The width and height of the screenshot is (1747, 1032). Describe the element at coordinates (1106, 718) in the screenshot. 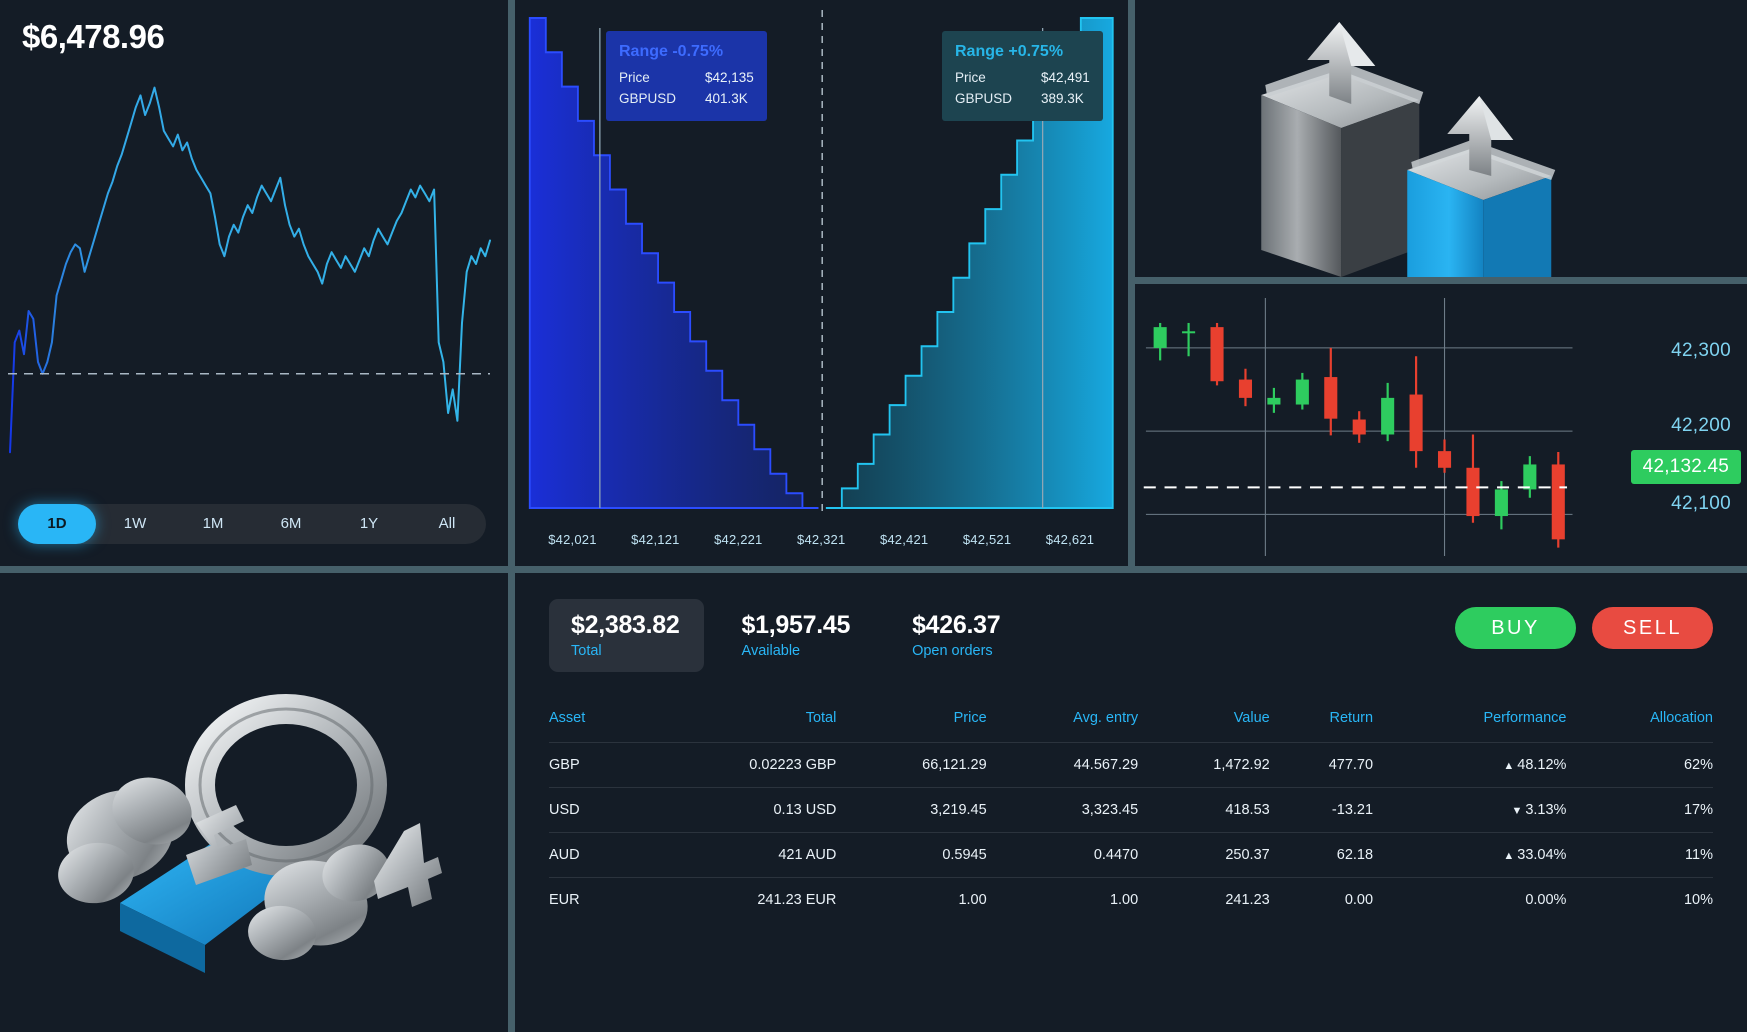

I see `col-avg-entry: Avg. entry` at that location.